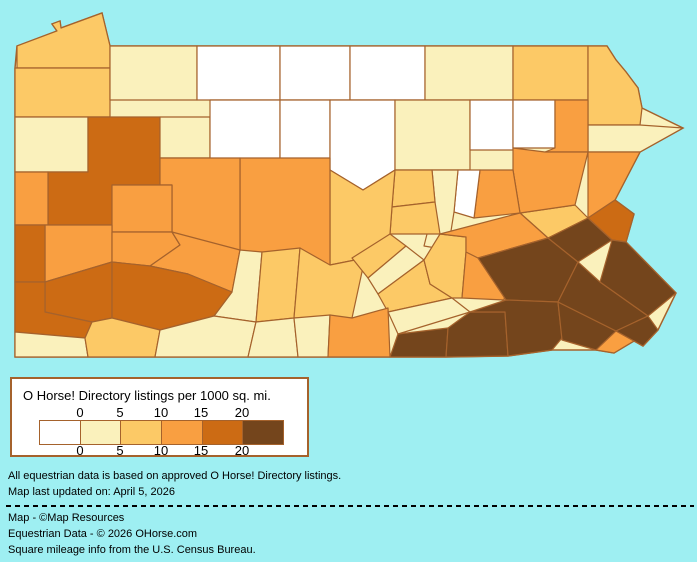 This screenshot has height=562, width=697. I want to click on county-philadelphia, so click(637, 331).